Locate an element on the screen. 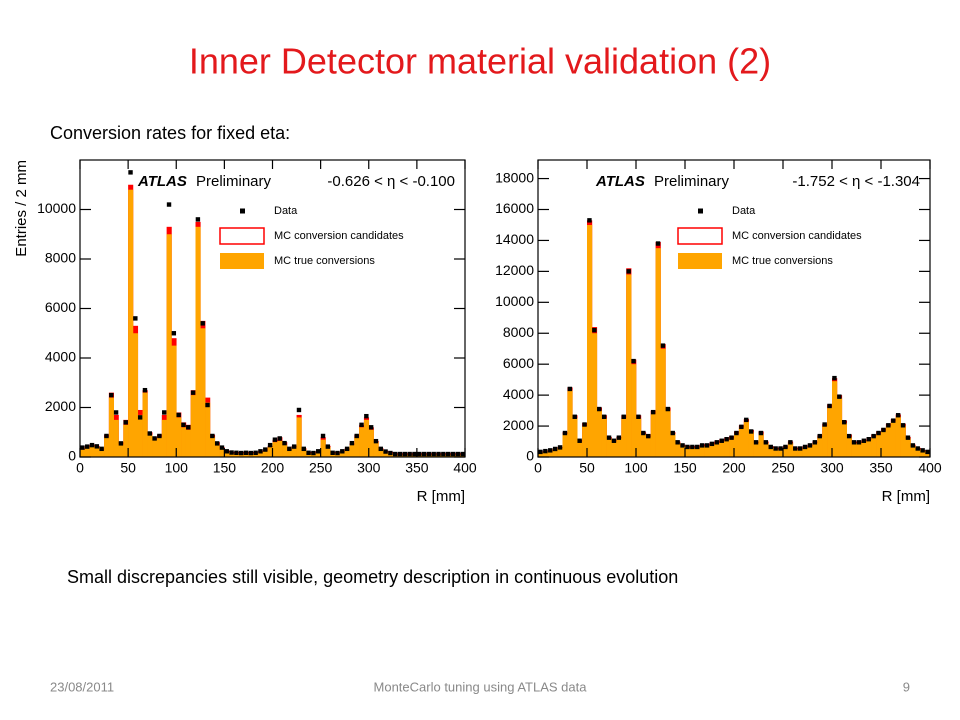 This screenshot has width=960, height=720. y-tick-label: 14000 is located at coordinates (514, 239).